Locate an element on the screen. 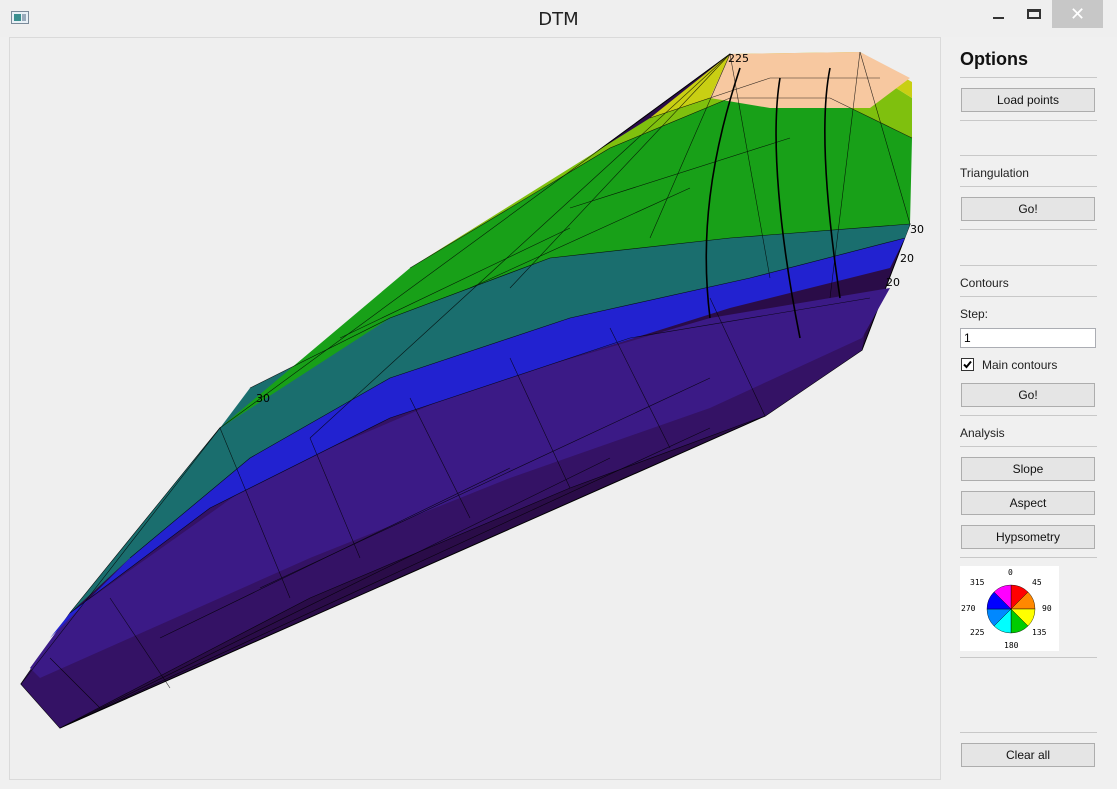 This screenshot has height=789, width=1117. canvas-label-right-2: 20 is located at coordinates (907, 258).